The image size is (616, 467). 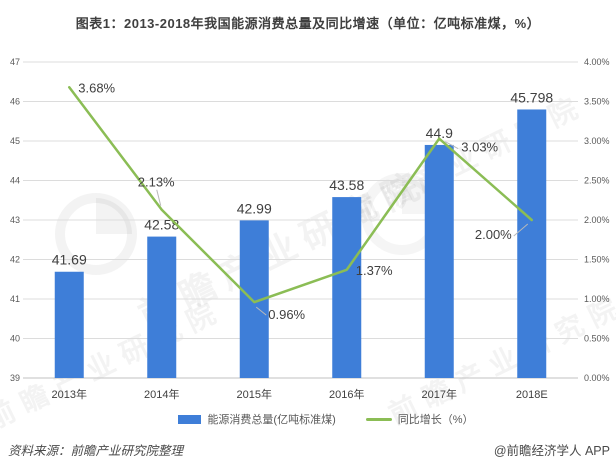 I want to click on chart-legend: 能源消费总量(亿吨标准煤) 同比增长（%）, so click(x=317, y=419).